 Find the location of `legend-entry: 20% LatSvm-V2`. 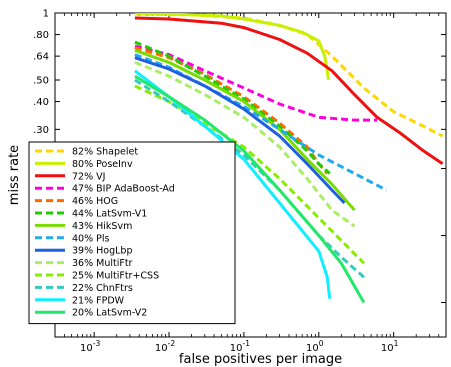

legend-entry: 20% LatSvm-V2 is located at coordinates (109, 313).